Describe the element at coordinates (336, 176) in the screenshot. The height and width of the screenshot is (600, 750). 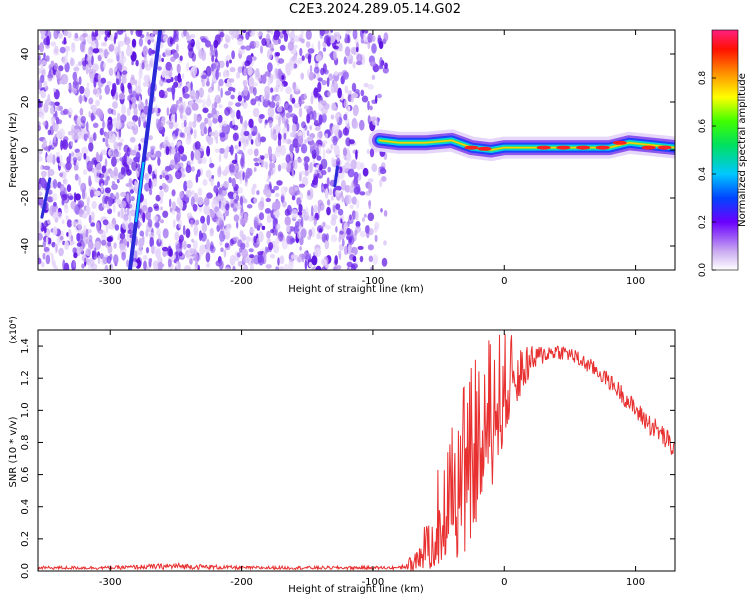
I see `frequency-streak` at that location.